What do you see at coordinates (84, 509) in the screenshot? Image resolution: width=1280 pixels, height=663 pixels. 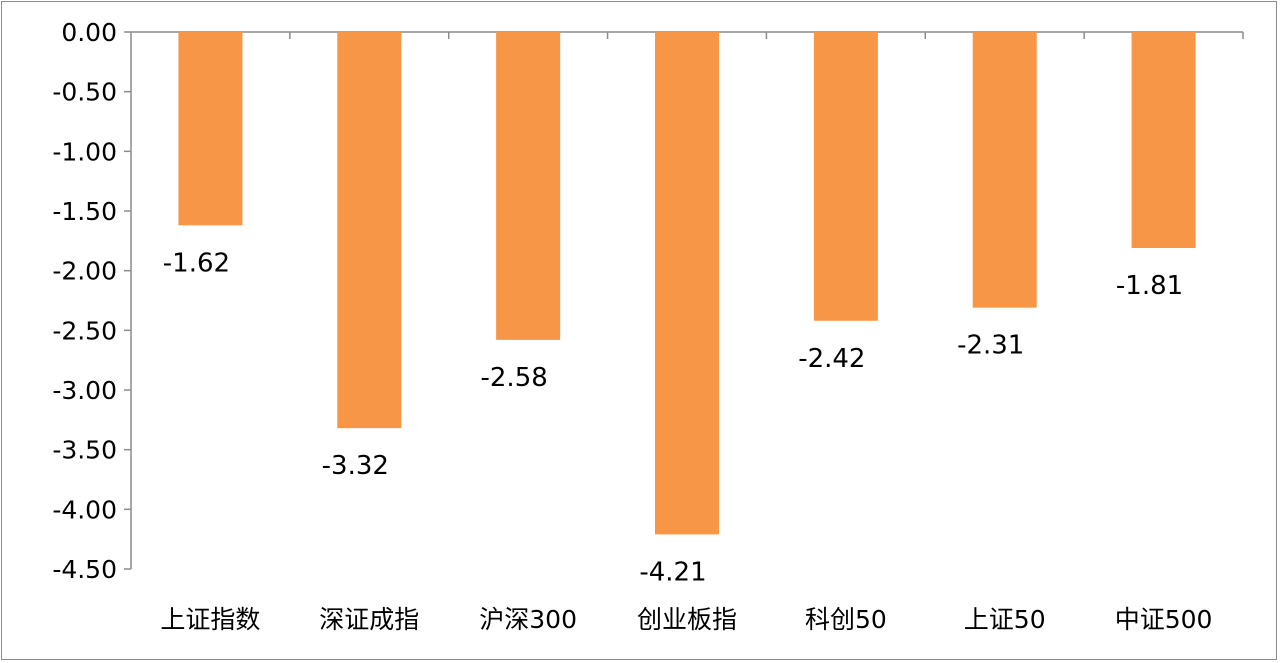 I see `y-tick-label: -4.00` at bounding box center [84, 509].